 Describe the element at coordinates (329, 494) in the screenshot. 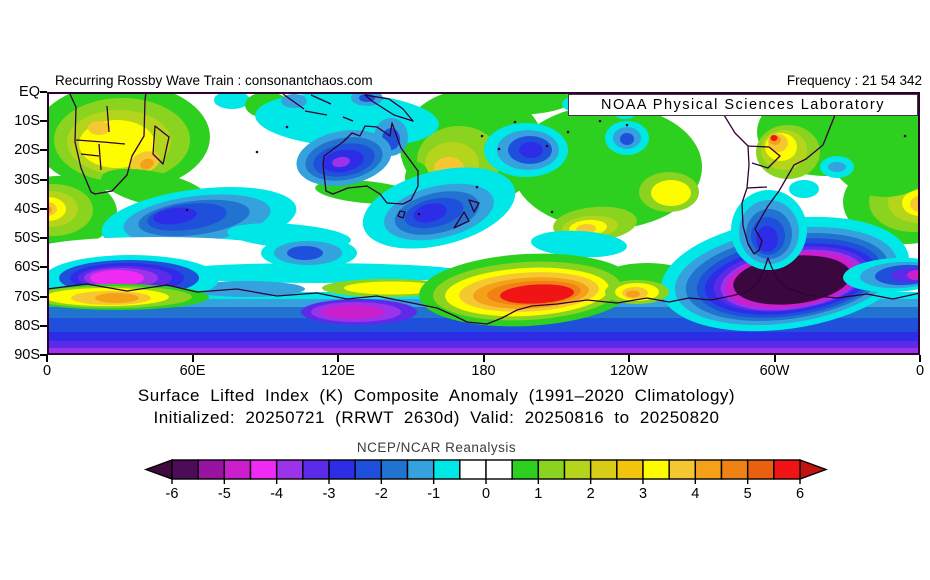

I see `colorbar-tick-label: -3` at that location.